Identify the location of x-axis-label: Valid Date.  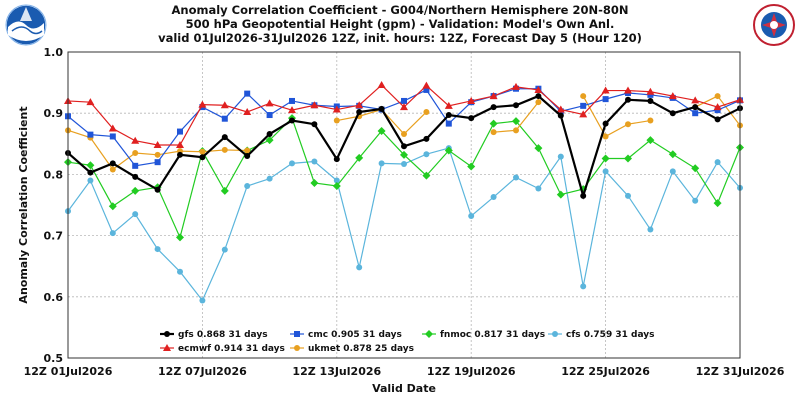
(404, 388).